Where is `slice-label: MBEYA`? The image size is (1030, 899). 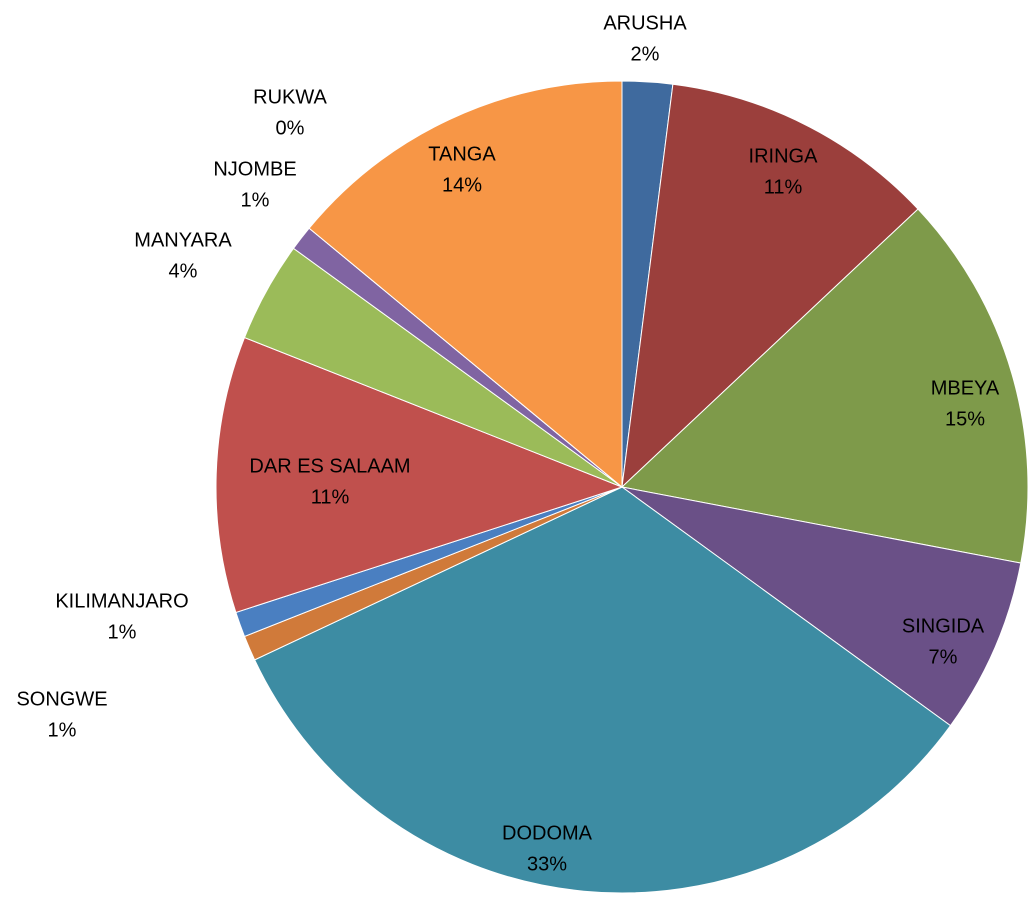
slice-label: MBEYA is located at coordinates (965, 388).